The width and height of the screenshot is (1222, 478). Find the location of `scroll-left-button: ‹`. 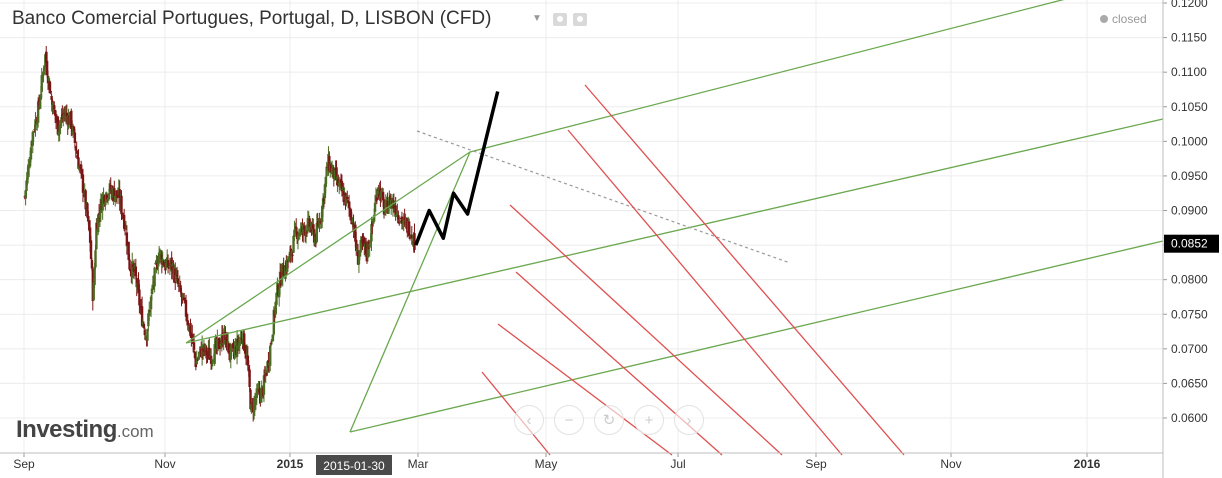

scroll-left-button: ‹ is located at coordinates (529, 420).